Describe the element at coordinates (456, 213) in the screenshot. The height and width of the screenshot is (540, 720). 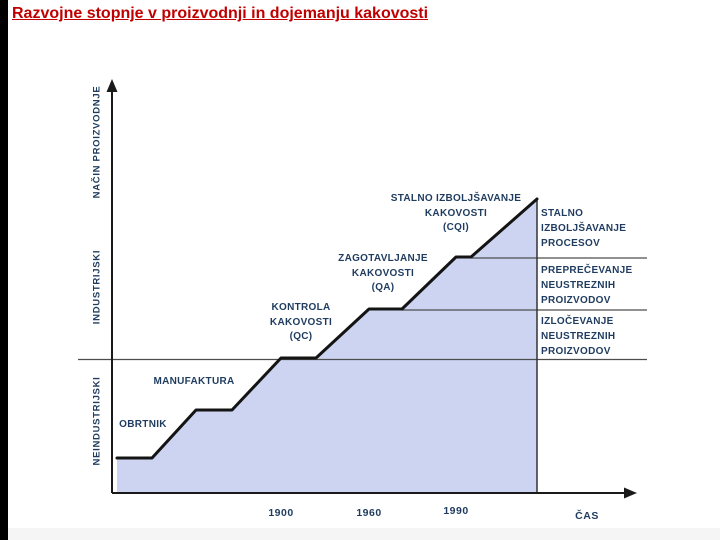
I see `stage-label-cqi: STALNO IZBOLJŠAVANJE KAKOVOSTI (CQI)` at that location.